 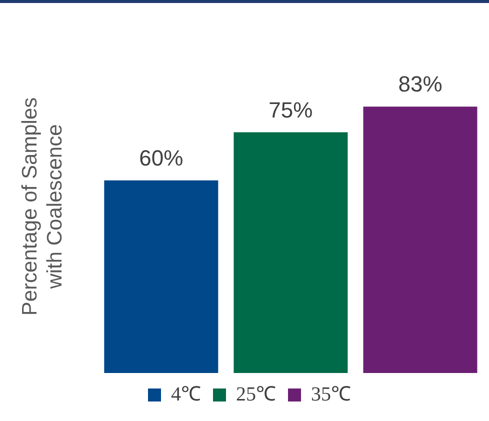 What do you see at coordinates (420, 84) in the screenshot?
I see `data-label: 83%` at bounding box center [420, 84].